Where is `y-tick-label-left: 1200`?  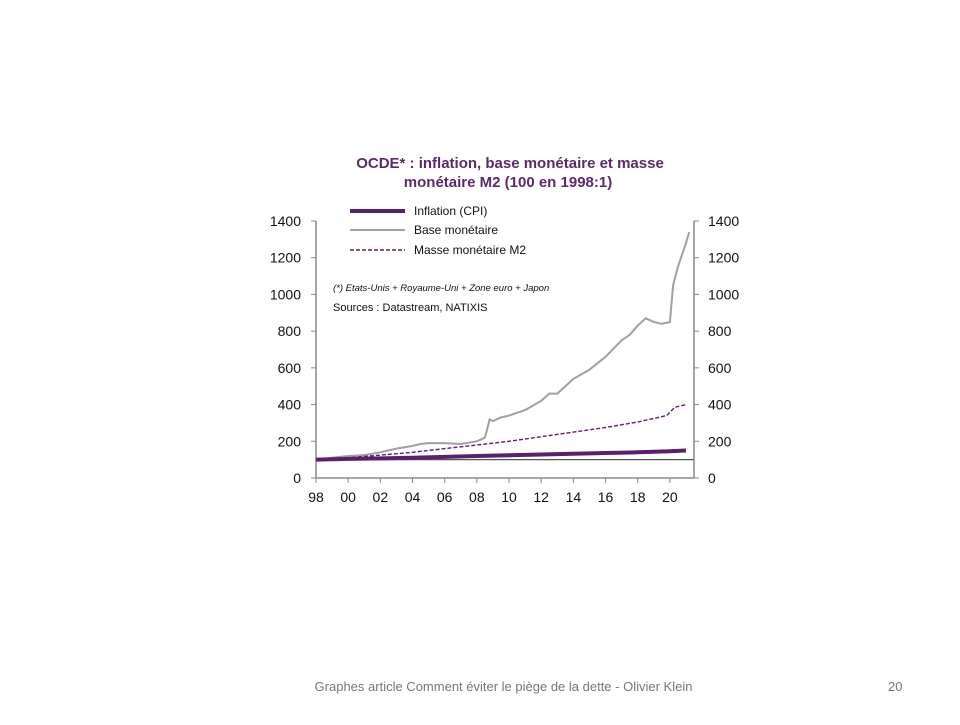
y-tick-label-left: 1200 is located at coordinates (285, 258).